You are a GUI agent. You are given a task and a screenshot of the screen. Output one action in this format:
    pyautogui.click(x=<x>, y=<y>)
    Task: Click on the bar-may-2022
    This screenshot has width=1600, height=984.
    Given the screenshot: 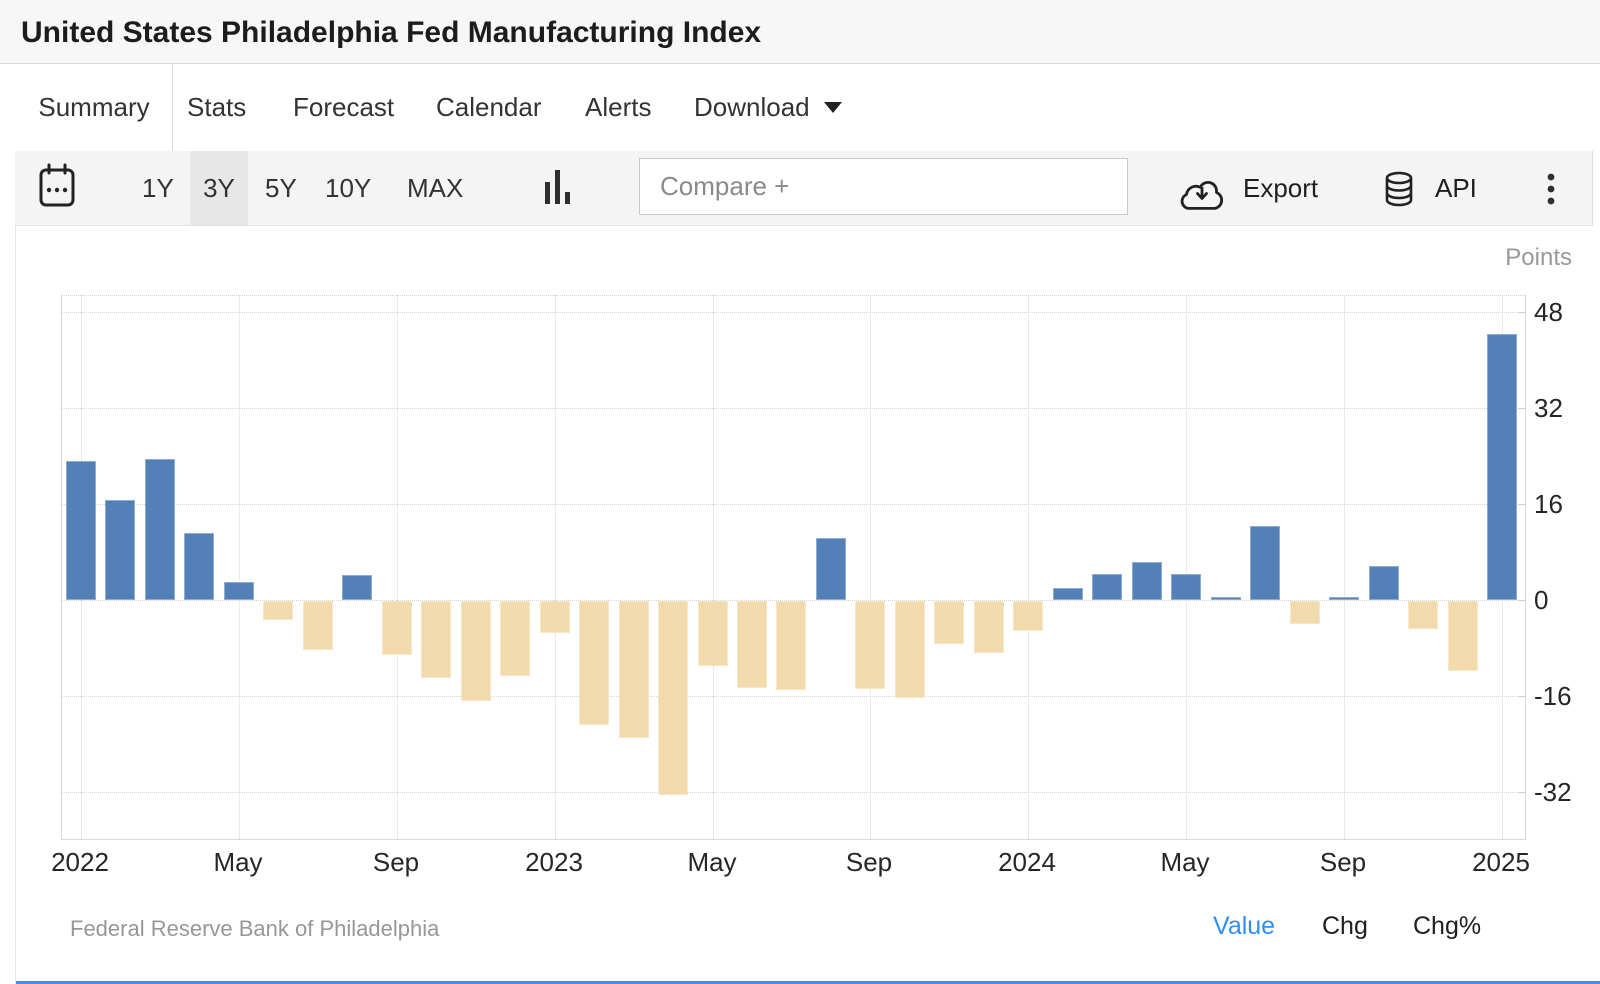 What is the action you would take?
    pyautogui.click(x=239, y=591)
    